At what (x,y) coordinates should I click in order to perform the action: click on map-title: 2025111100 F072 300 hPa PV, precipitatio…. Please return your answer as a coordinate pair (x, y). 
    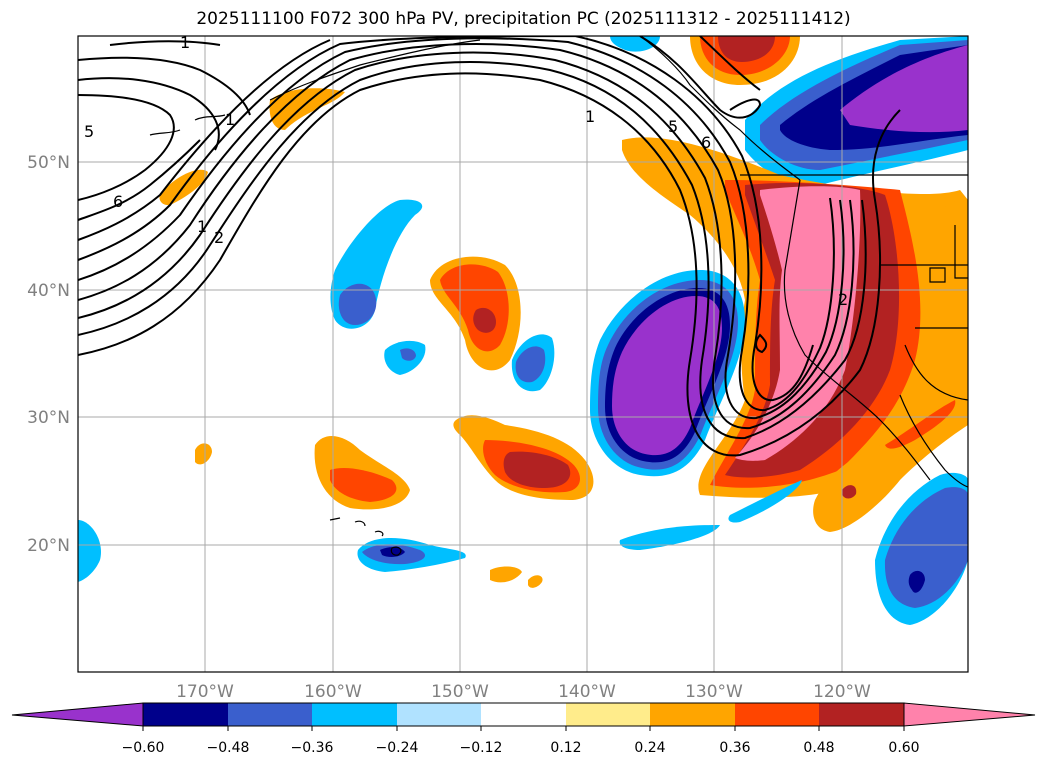
    Looking at the image, I should click on (523, 19).